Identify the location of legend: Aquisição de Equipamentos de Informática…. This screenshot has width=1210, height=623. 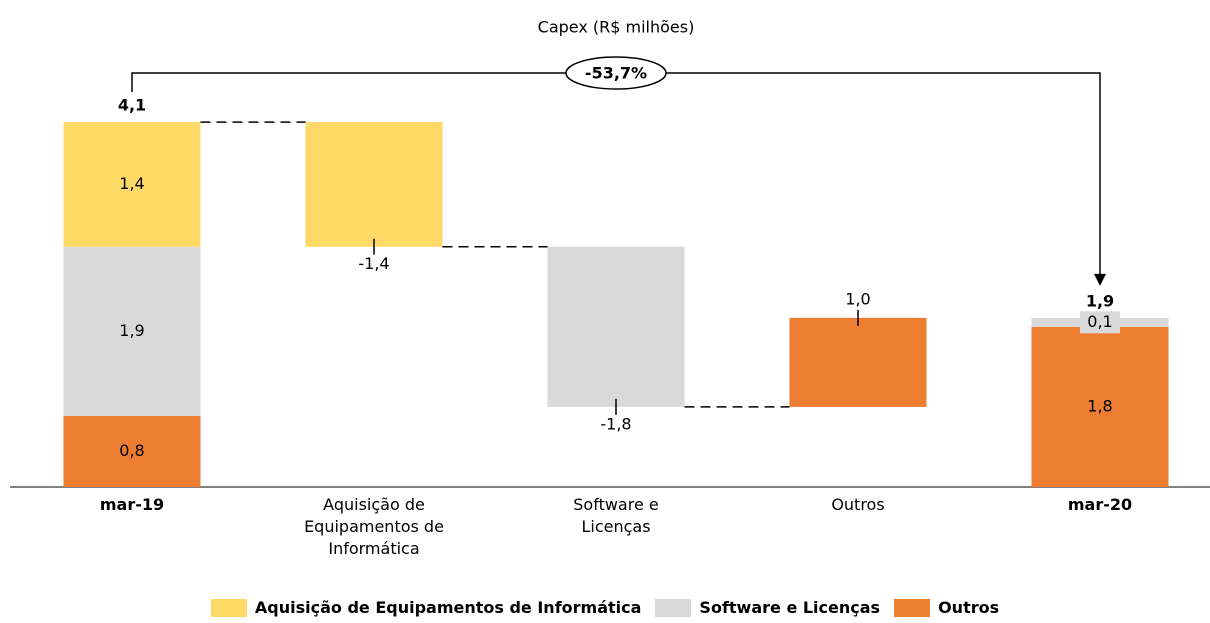
(605, 607).